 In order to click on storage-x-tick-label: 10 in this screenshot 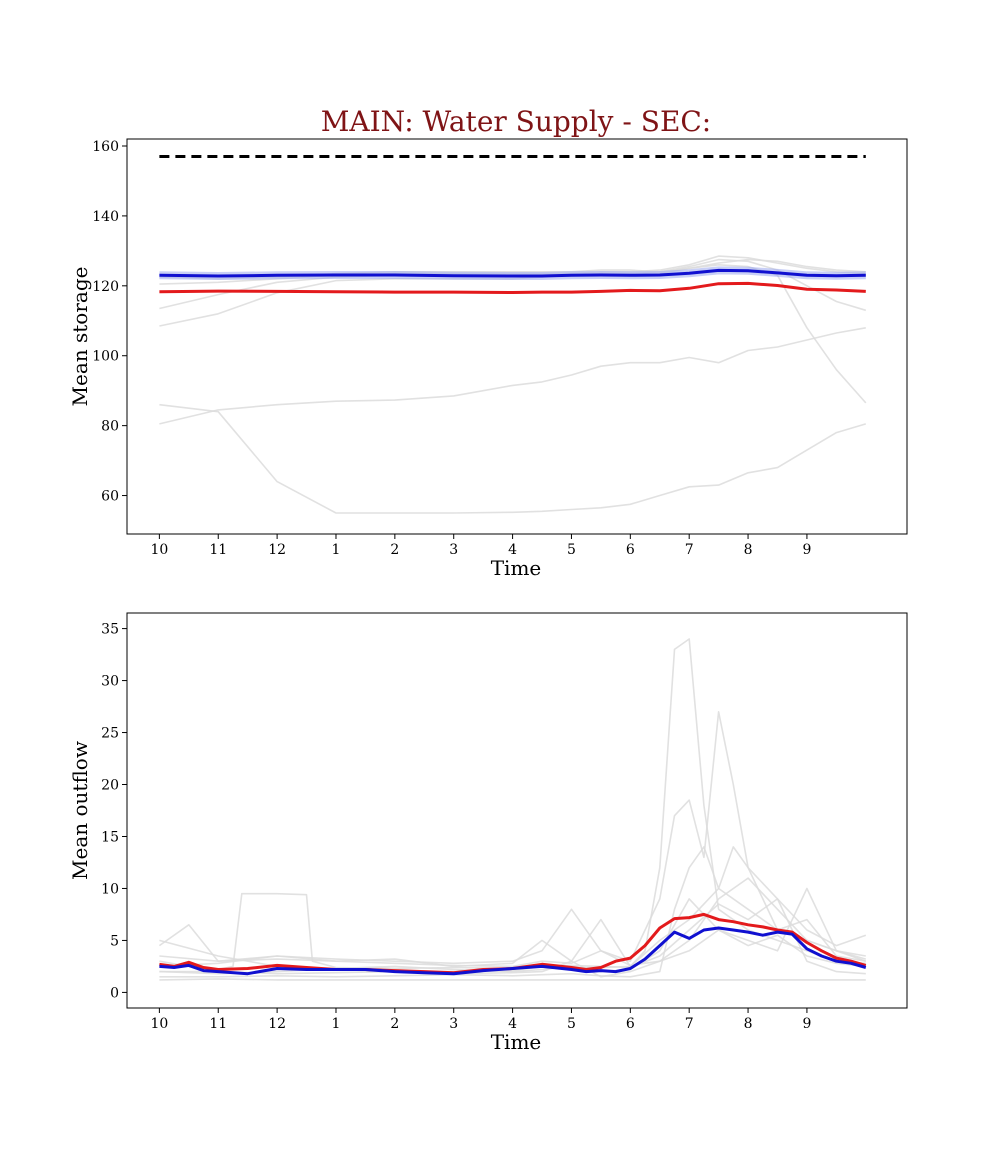, I will do `click(159, 550)`.